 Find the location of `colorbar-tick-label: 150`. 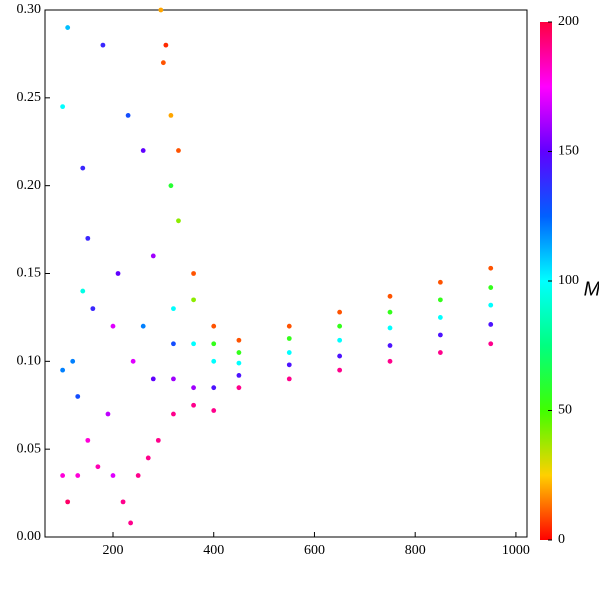

colorbar-tick-label: 150 is located at coordinates (568, 151).